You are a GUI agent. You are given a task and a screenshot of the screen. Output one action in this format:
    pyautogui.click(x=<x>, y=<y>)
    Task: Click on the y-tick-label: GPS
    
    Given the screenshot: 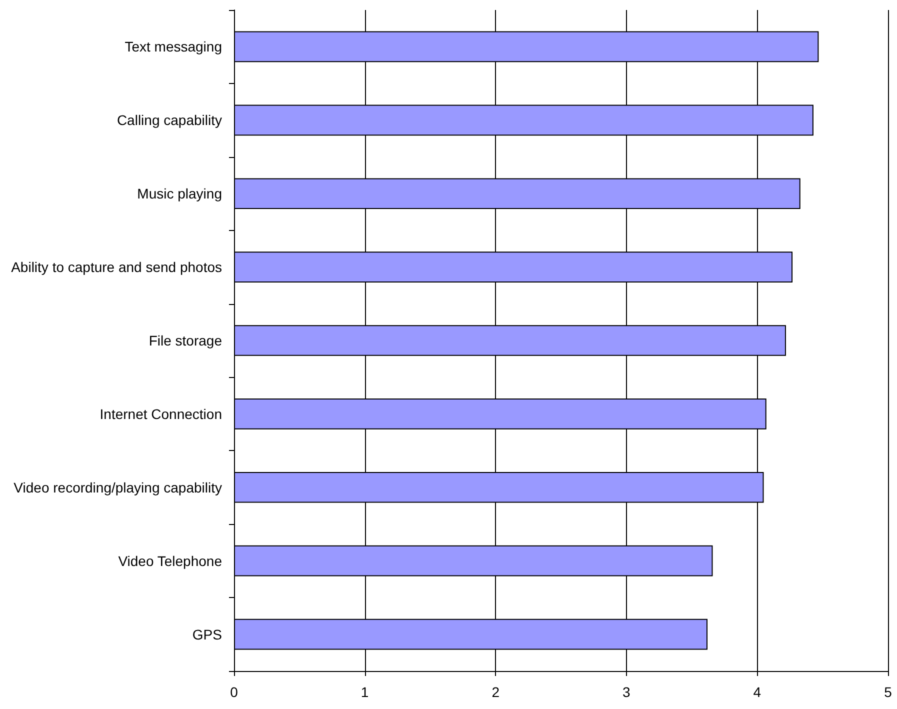 What is the action you would take?
    pyautogui.click(x=207, y=634)
    